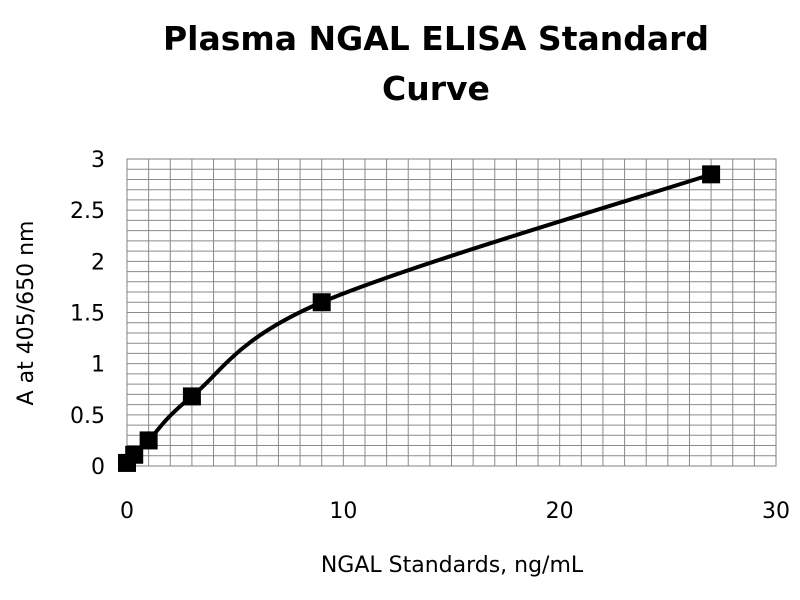 This screenshot has height=600, width=800. What do you see at coordinates (436, 38) in the screenshot?
I see `chart-title-line-1: Plasma NGAL ELISA Standard` at bounding box center [436, 38].